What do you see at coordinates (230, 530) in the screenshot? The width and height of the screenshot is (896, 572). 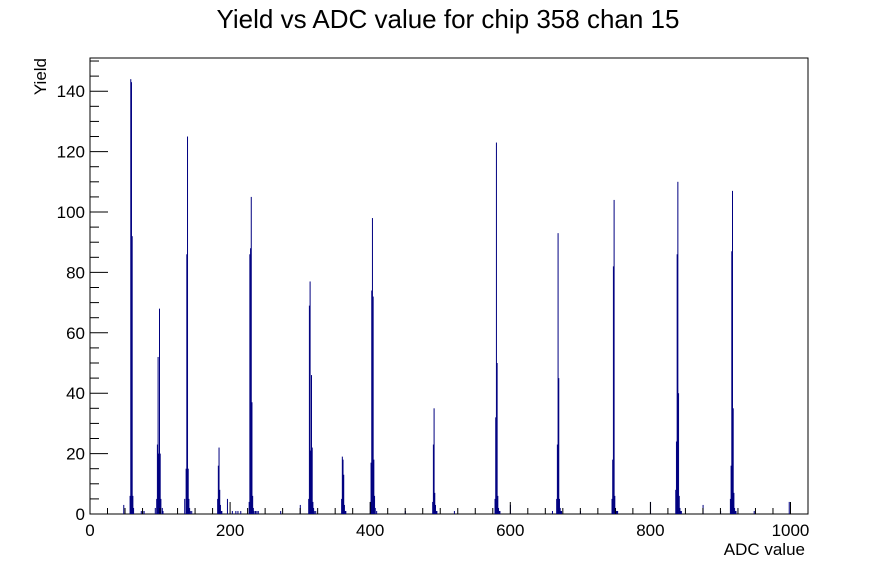 I see `x-tick-label: 200` at bounding box center [230, 530].